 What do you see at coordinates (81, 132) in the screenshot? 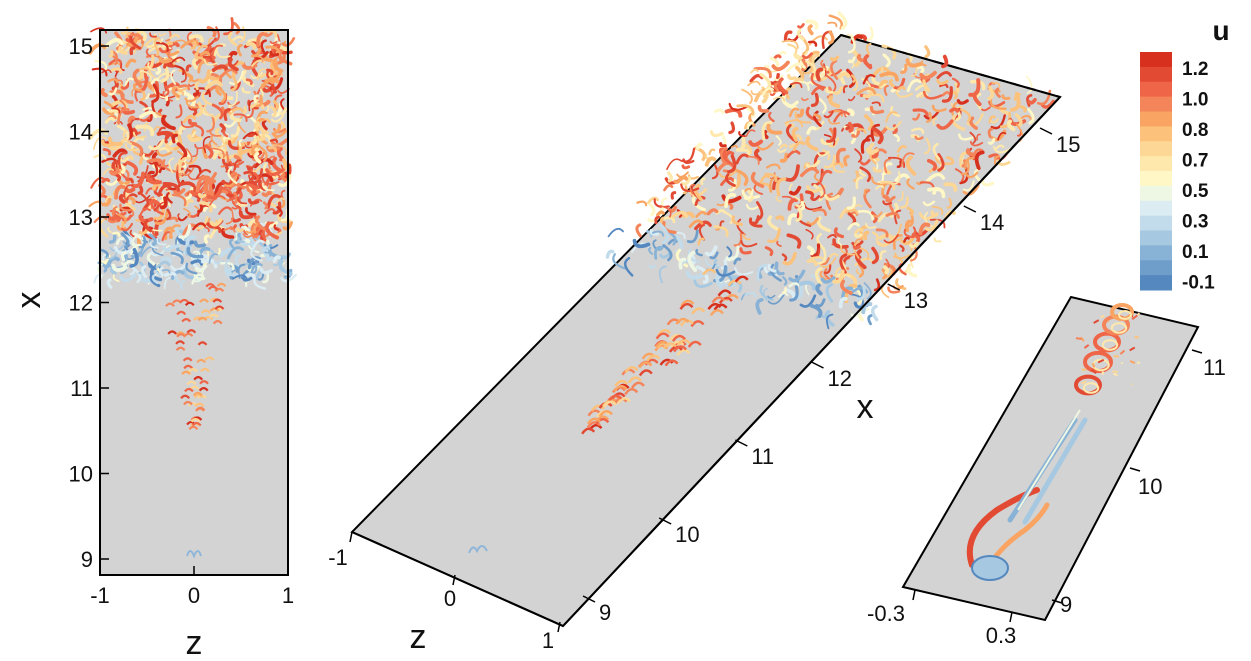
I see `top-view-ytick-label: 14` at bounding box center [81, 132].